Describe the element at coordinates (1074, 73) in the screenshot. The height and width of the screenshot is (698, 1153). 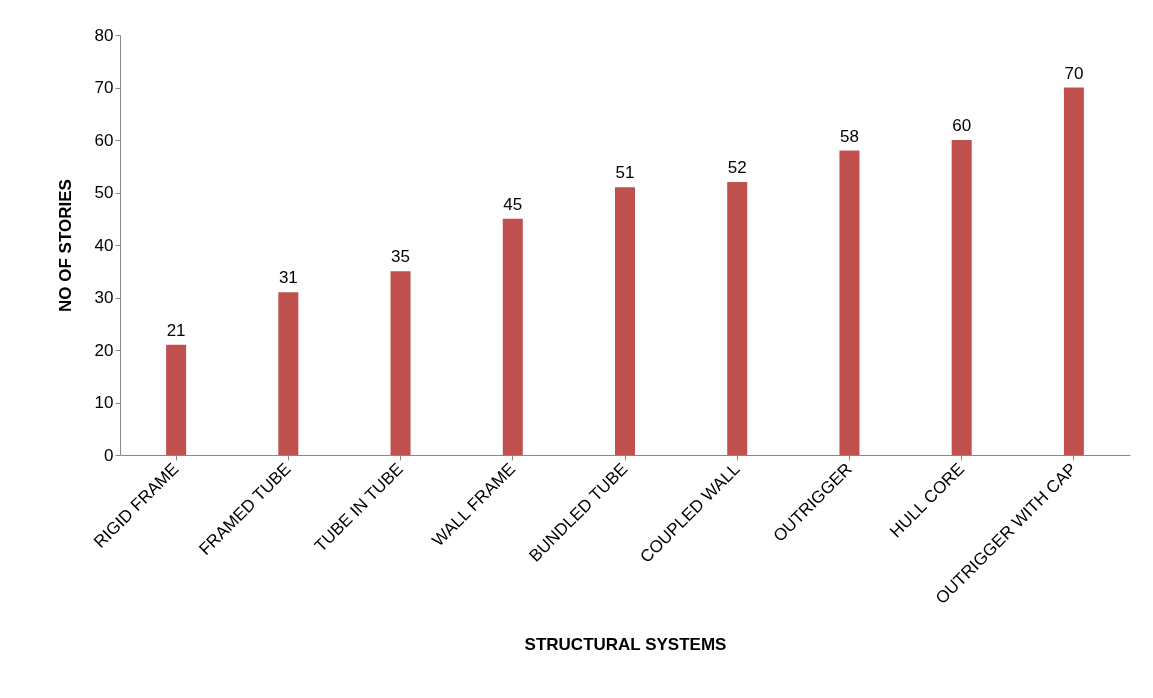
I see `data-label: 70` at that location.